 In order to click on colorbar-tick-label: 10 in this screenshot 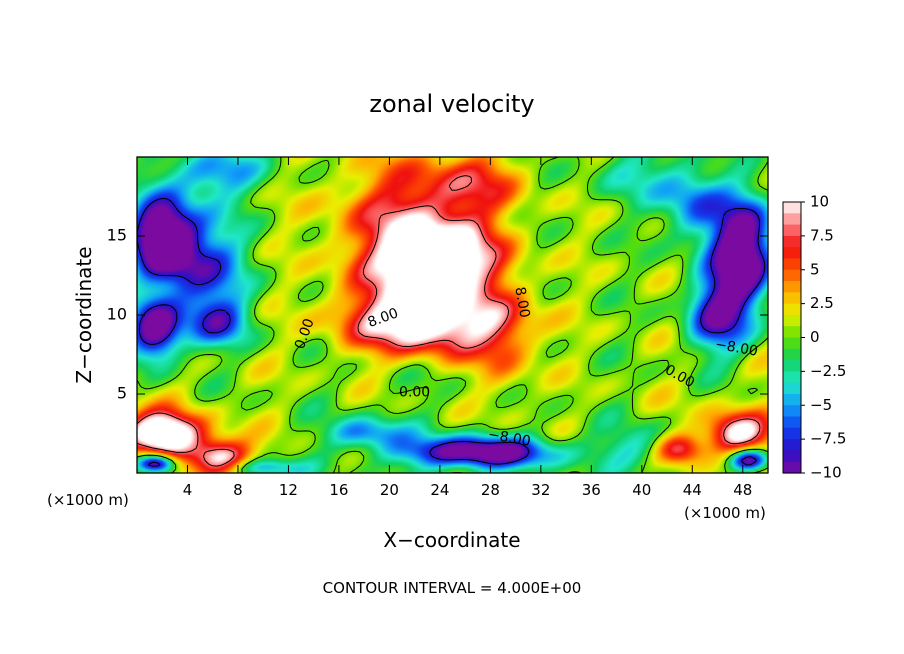, I will do `click(819, 202)`.